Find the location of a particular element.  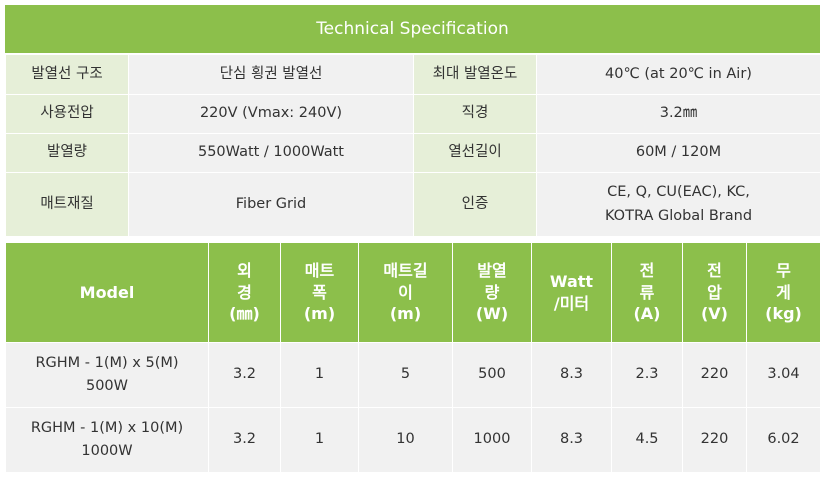

column-header: 전 압 (V) is located at coordinates (714, 292).